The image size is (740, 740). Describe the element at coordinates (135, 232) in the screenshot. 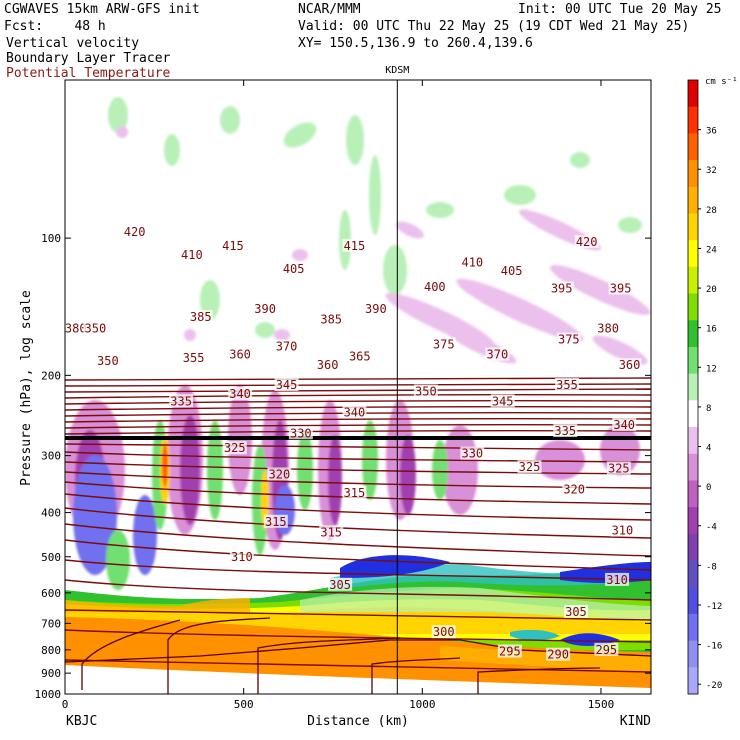

I see `theta-label: 420` at that location.